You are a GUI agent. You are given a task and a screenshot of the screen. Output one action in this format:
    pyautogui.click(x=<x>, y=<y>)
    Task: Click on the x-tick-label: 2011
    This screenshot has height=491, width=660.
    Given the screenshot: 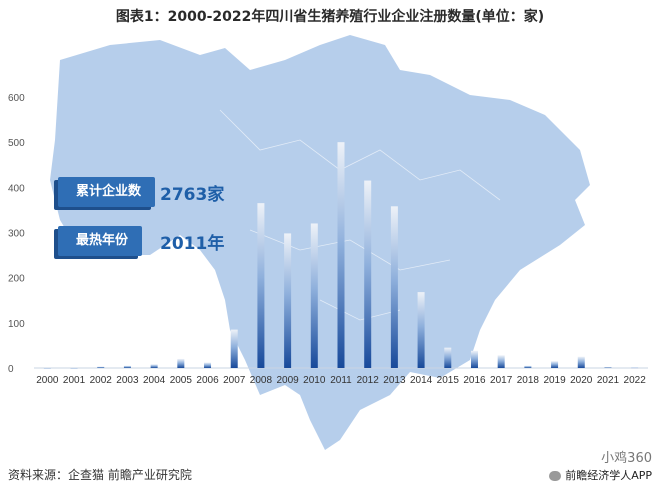 What is the action you would take?
    pyautogui.click(x=341, y=380)
    